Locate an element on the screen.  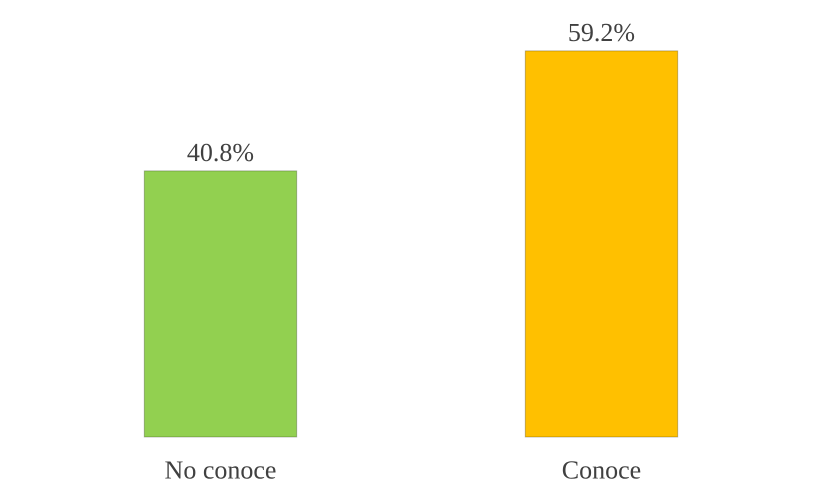
data-label: 59.2% is located at coordinates (602, 32).